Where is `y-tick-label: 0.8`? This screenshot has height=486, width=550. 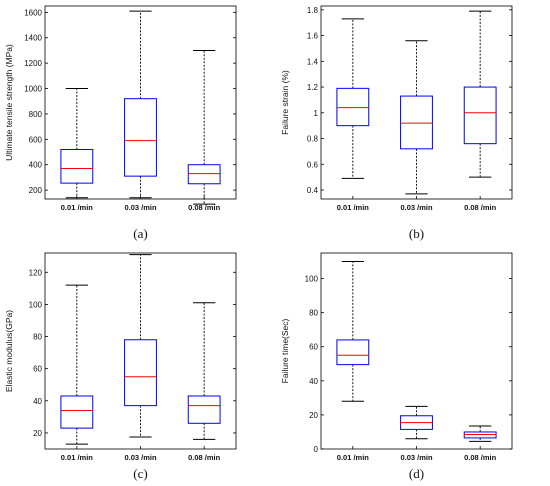
y-tick-label: 0.8 is located at coordinates (313, 139).